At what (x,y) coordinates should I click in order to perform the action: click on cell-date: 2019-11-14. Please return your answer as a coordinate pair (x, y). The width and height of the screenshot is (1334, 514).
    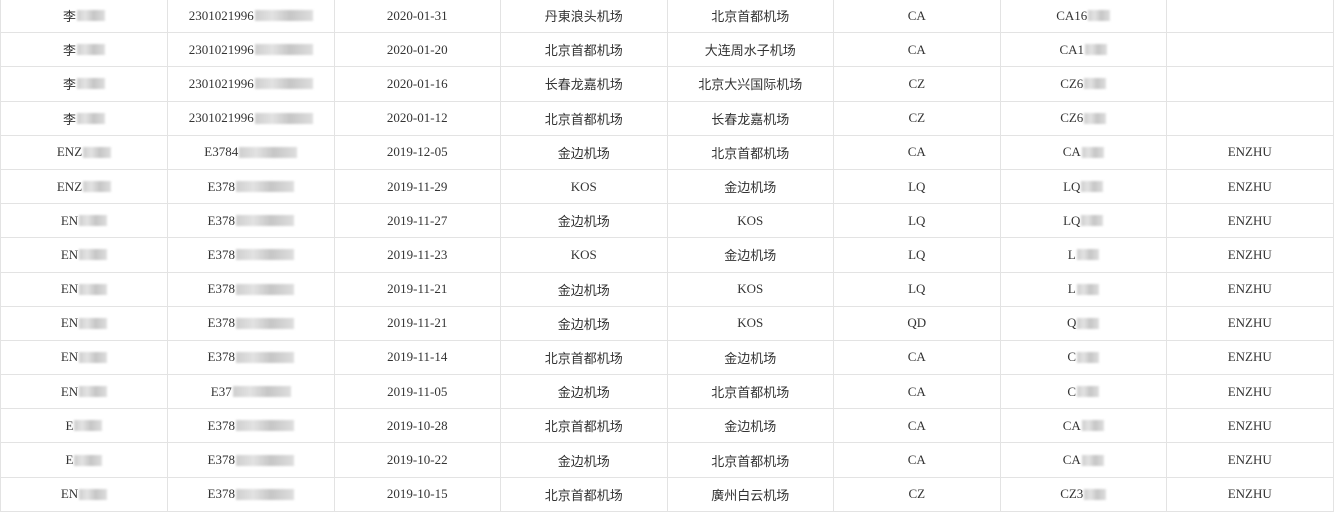
    Looking at the image, I should click on (418, 357).